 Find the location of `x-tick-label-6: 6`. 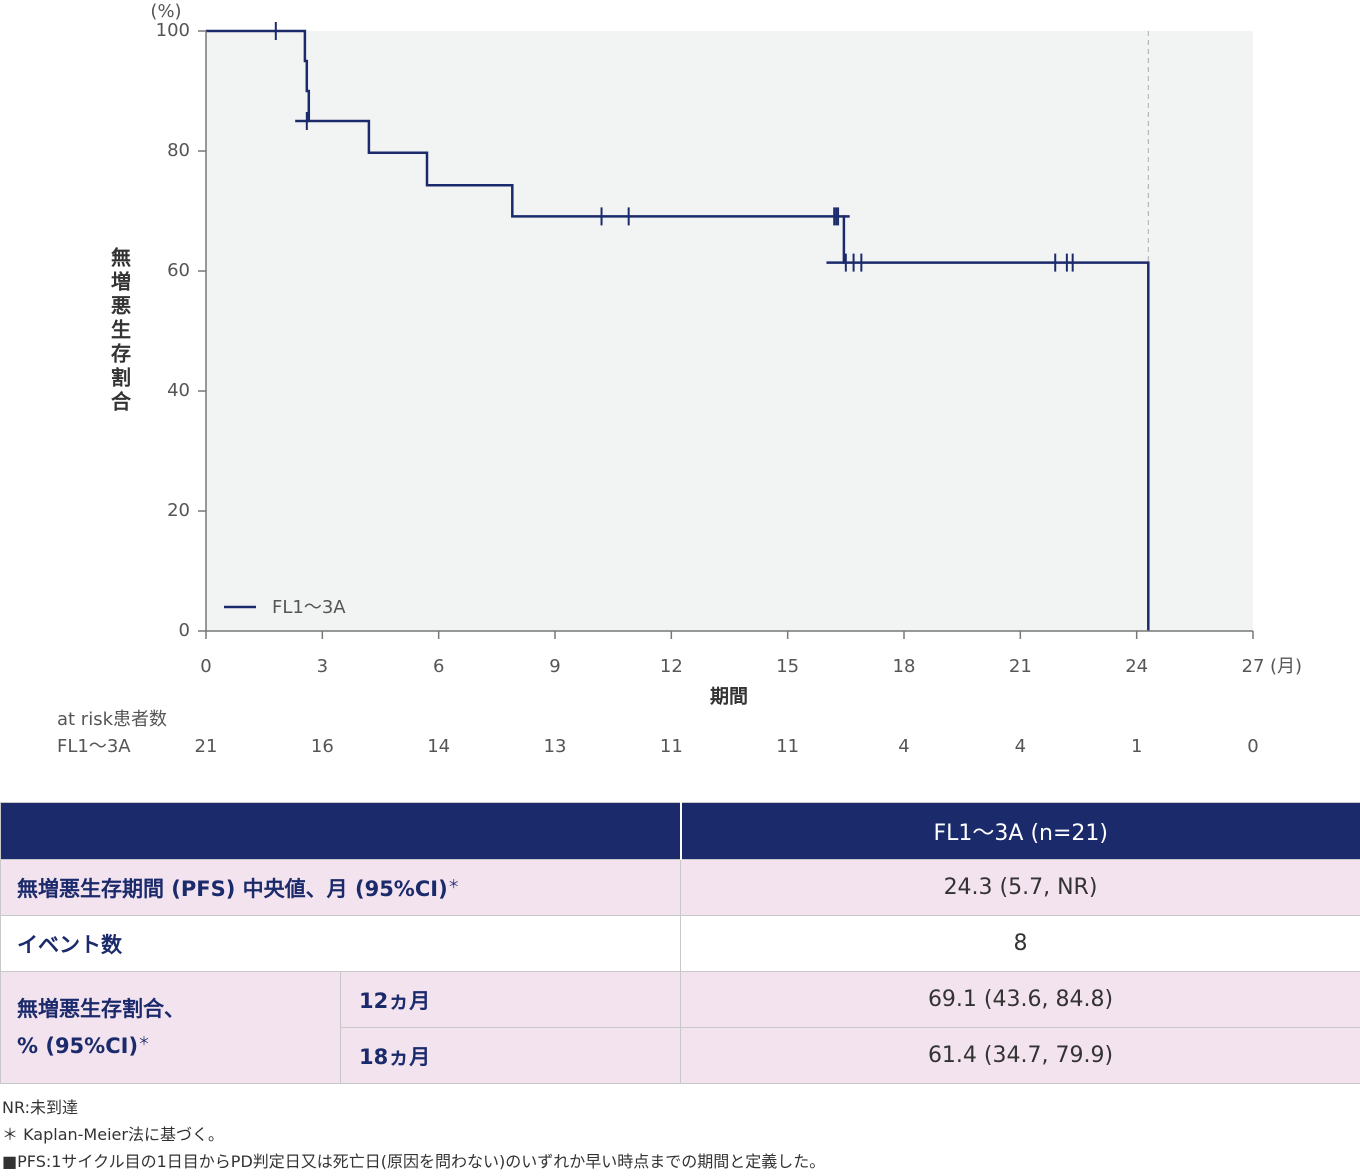

x-tick-label-6: 6 is located at coordinates (438, 666).